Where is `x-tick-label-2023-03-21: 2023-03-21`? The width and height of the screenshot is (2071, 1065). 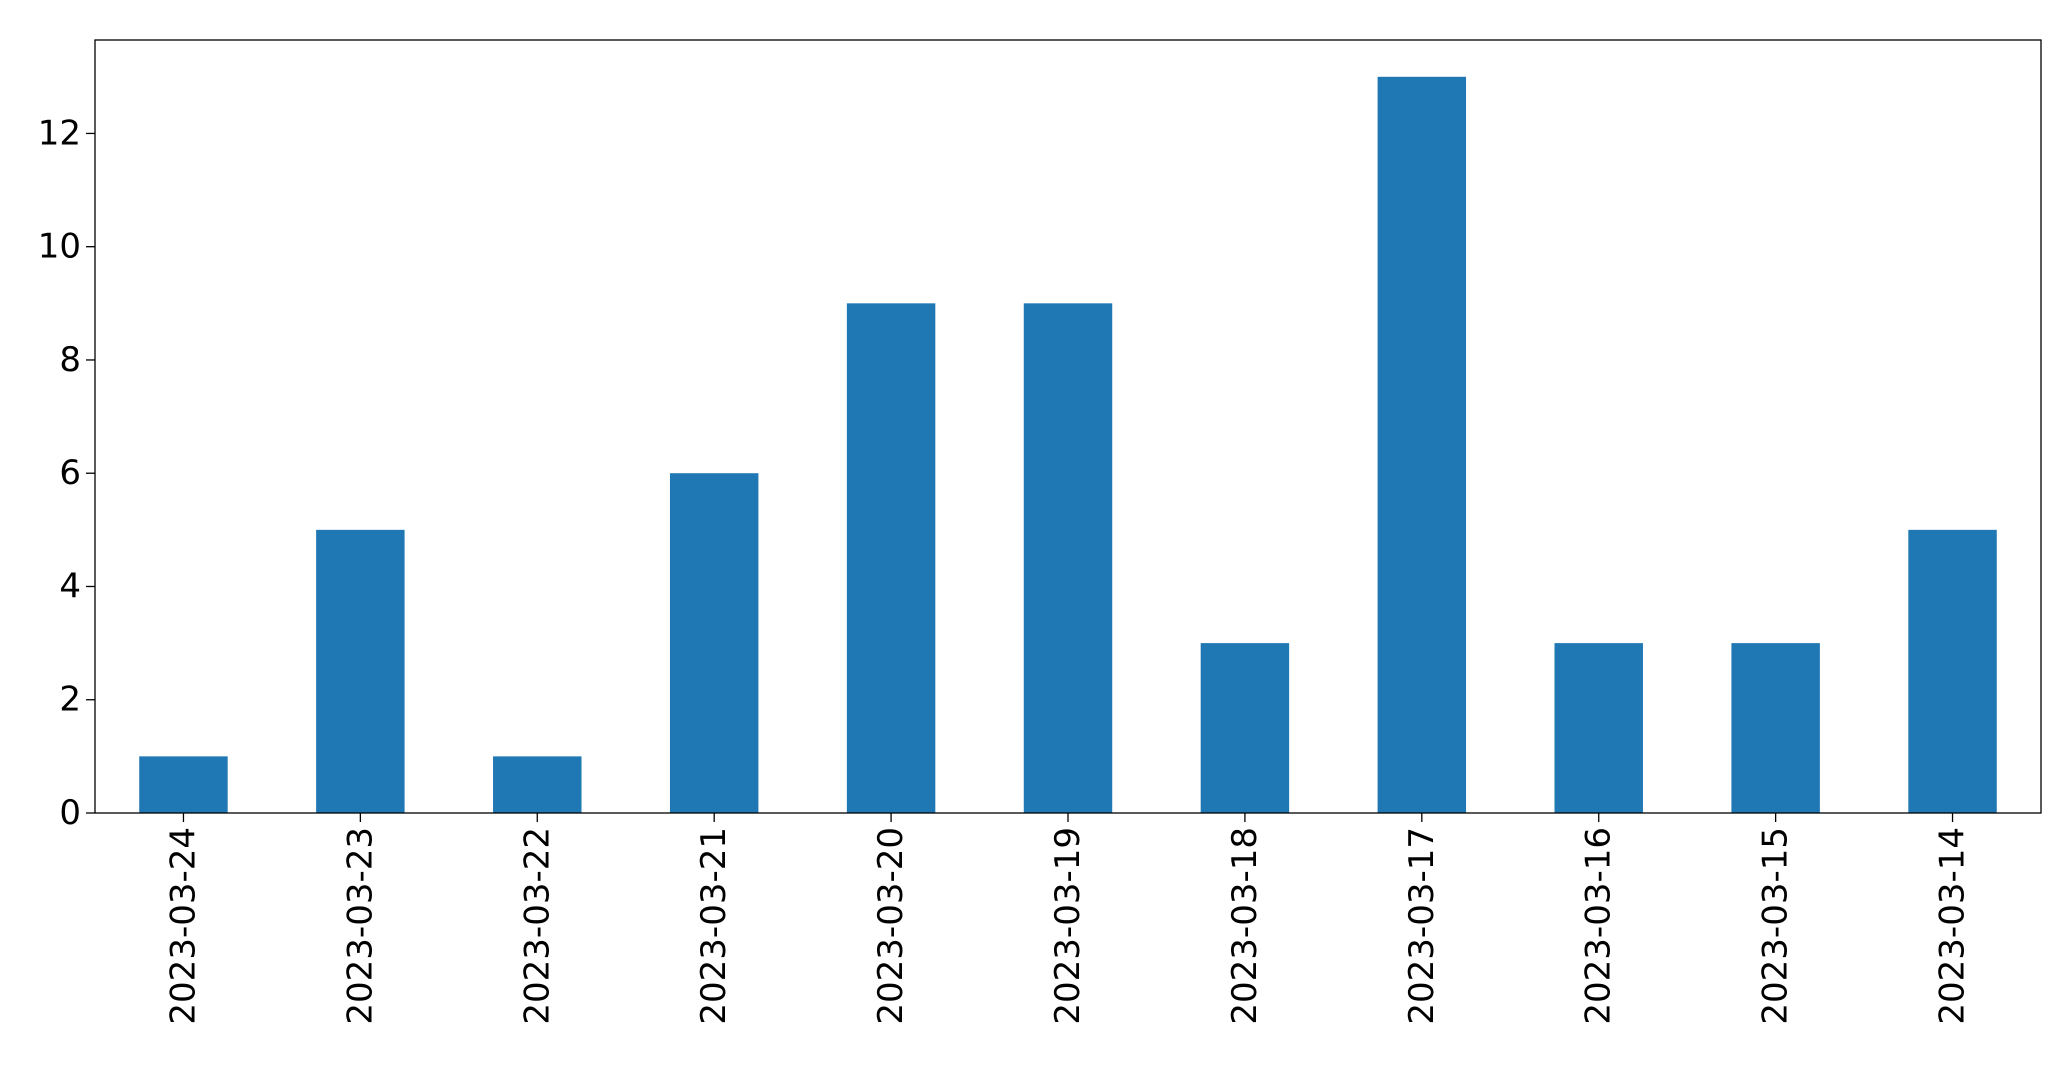
x-tick-label-2023-03-21: 2023-03-21 is located at coordinates (714, 926).